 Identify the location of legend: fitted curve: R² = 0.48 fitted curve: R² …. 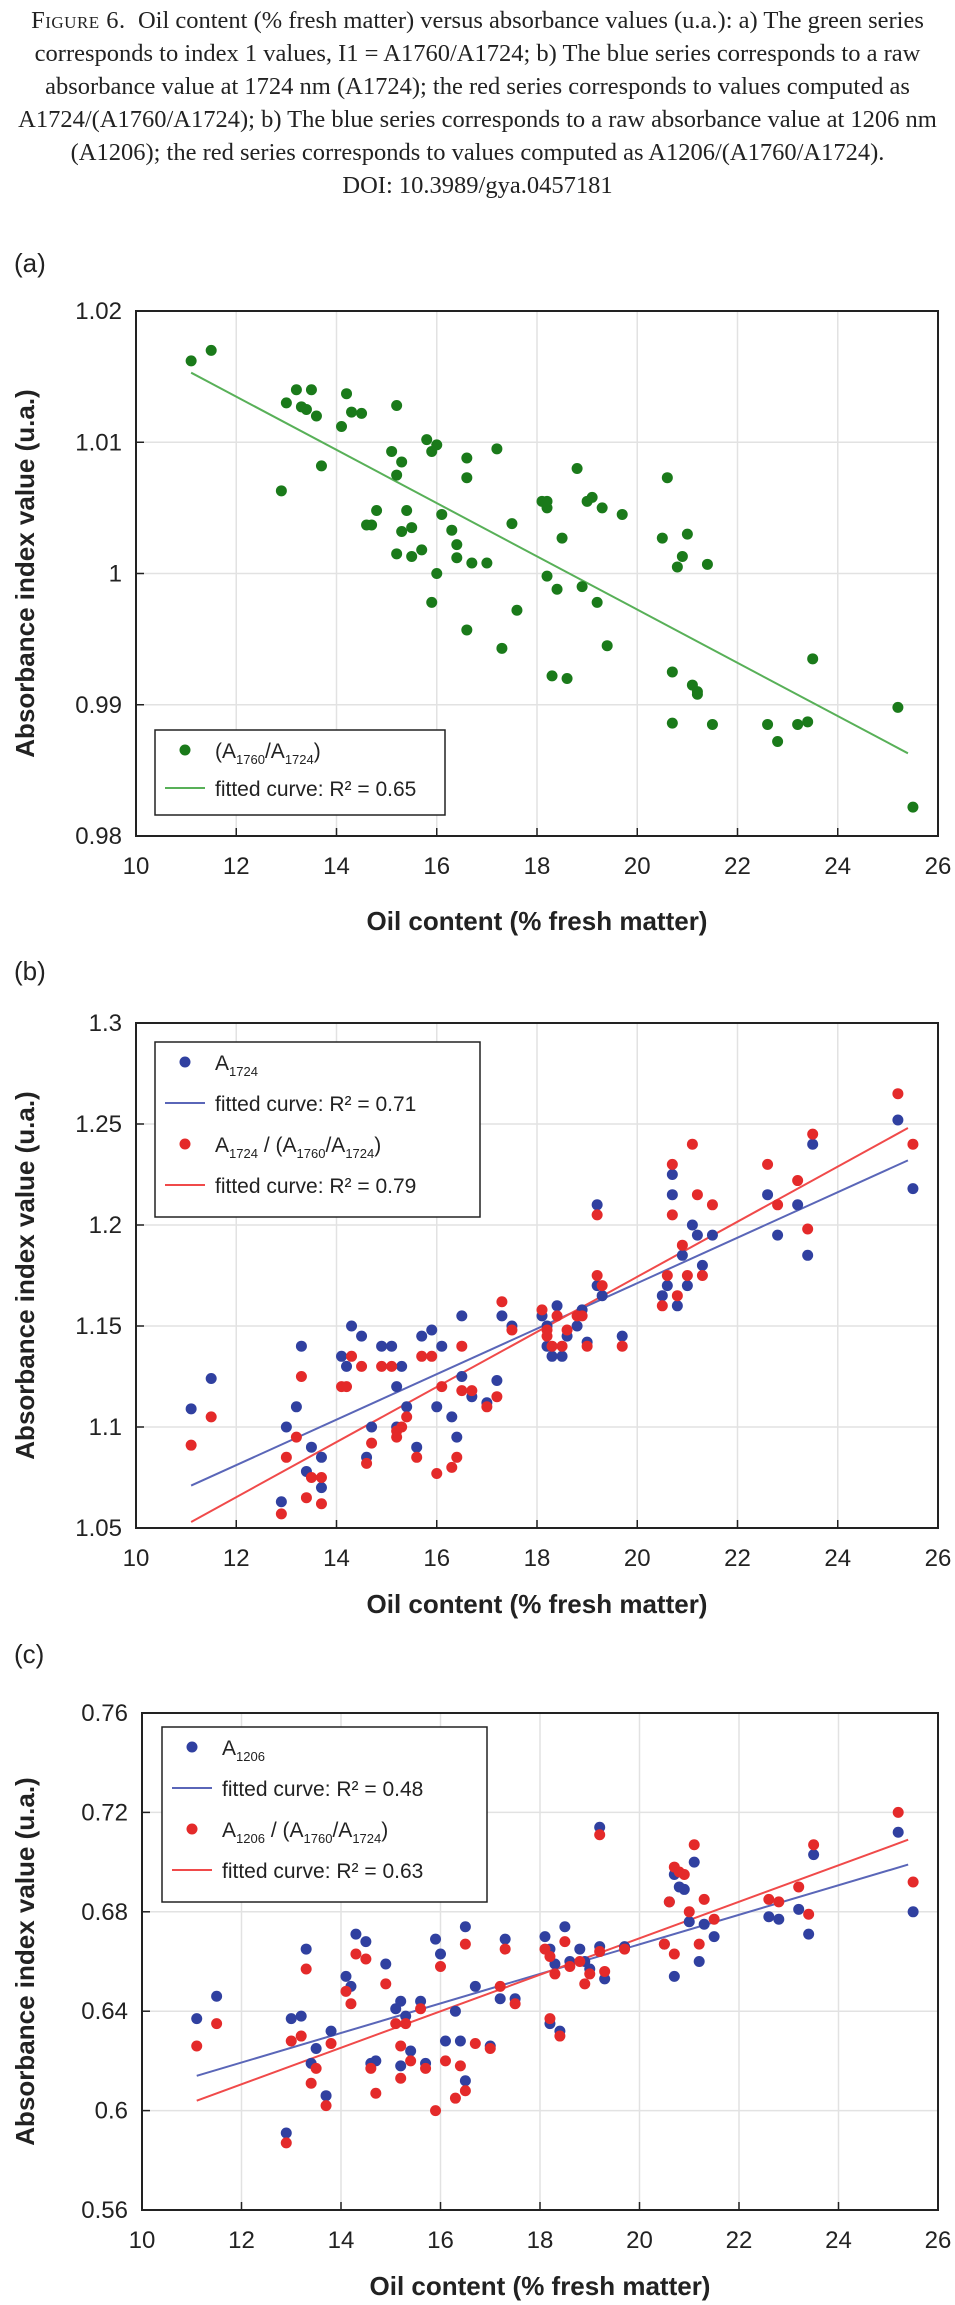
(324, 1814).